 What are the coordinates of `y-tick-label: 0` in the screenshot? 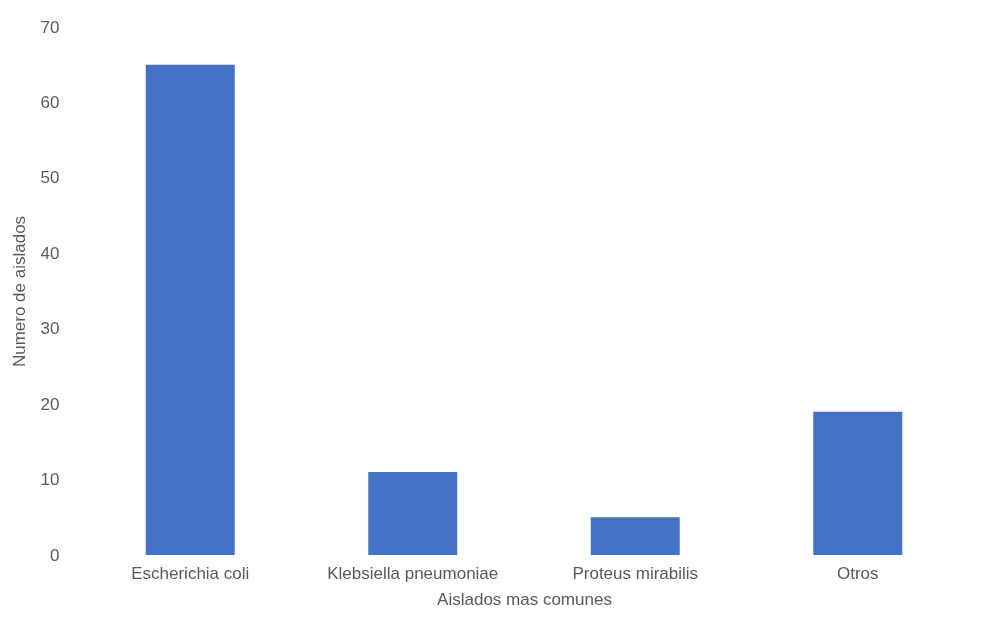 It's located at (55, 555).